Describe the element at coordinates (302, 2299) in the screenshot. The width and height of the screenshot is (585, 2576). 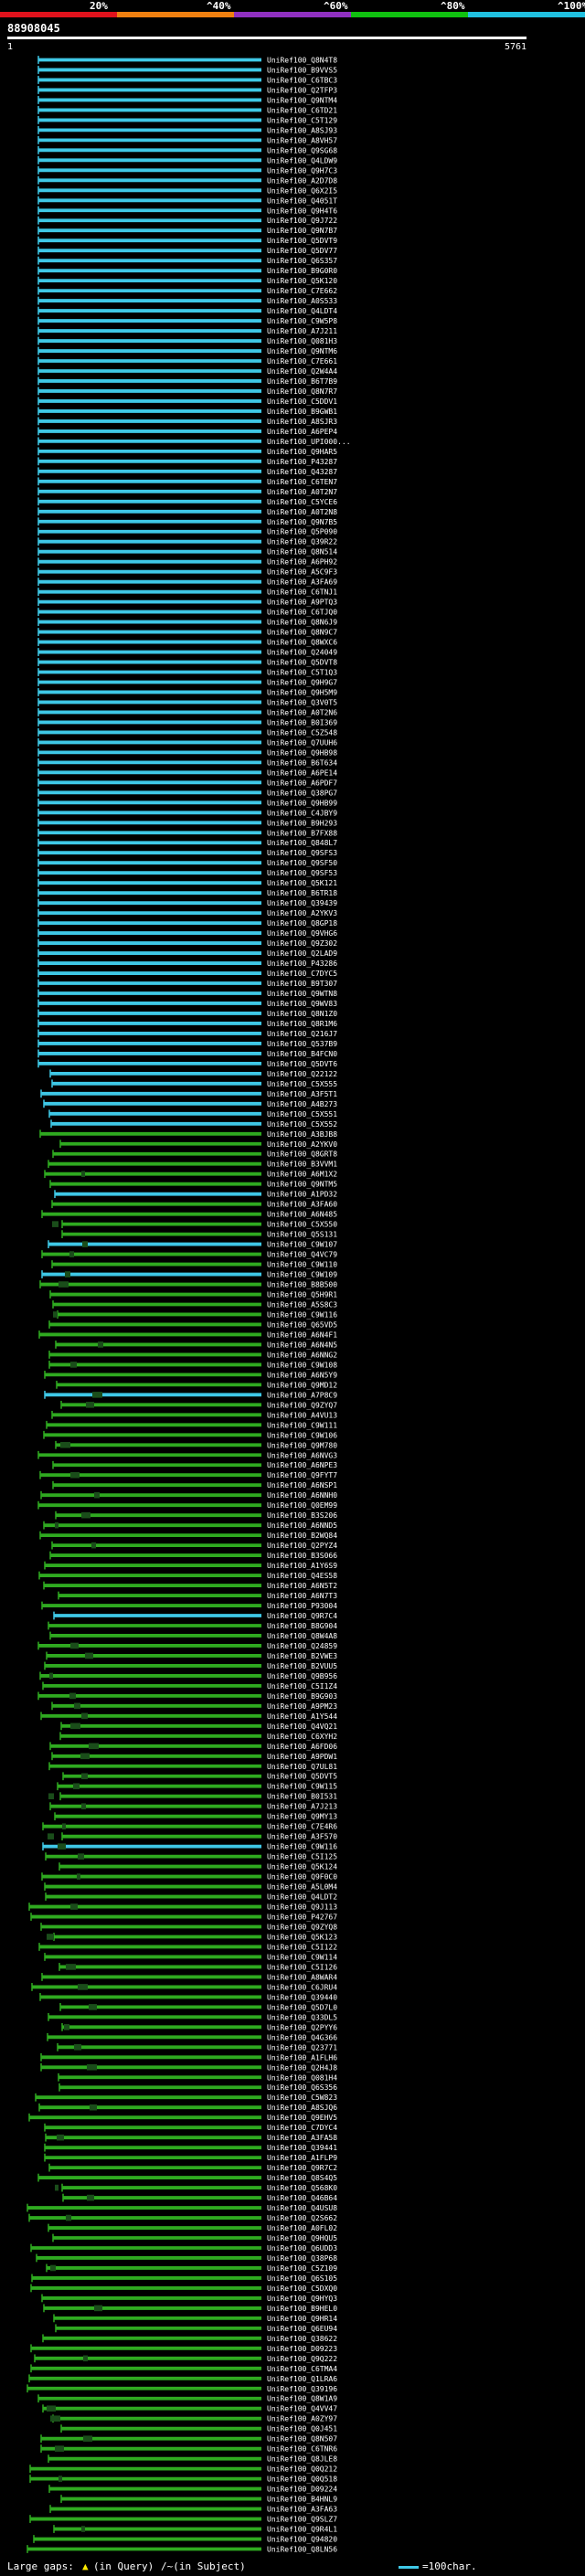
I see `hit-label: UniRef100_Q9HYQ3` at that location.